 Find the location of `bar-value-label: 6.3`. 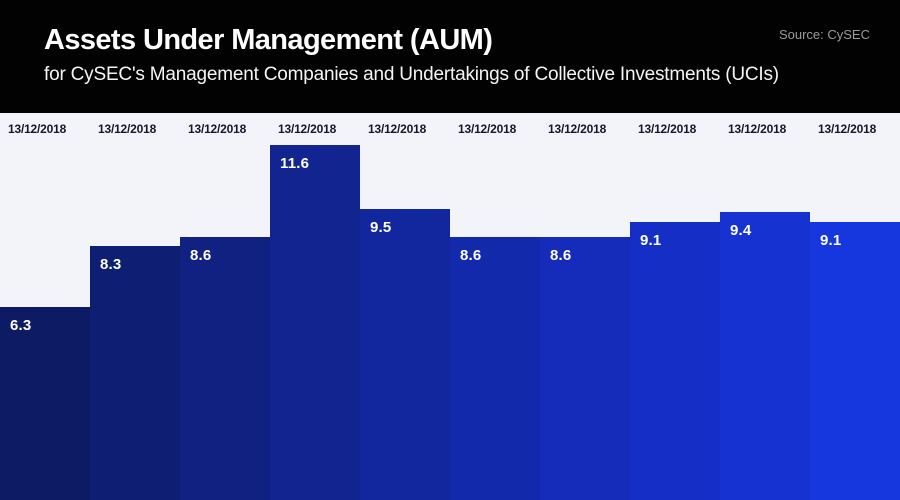

bar-value-label: 6.3 is located at coordinates (21, 326).